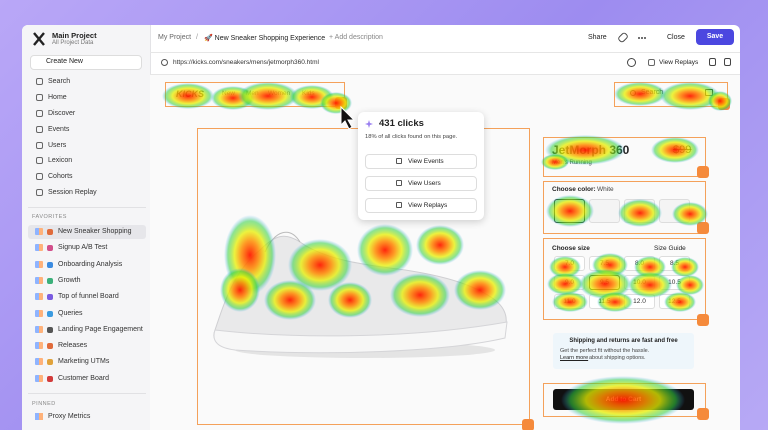 This screenshot has width=768, height=430. What do you see at coordinates (445, 52) in the screenshot?
I see `divider` at bounding box center [445, 52].